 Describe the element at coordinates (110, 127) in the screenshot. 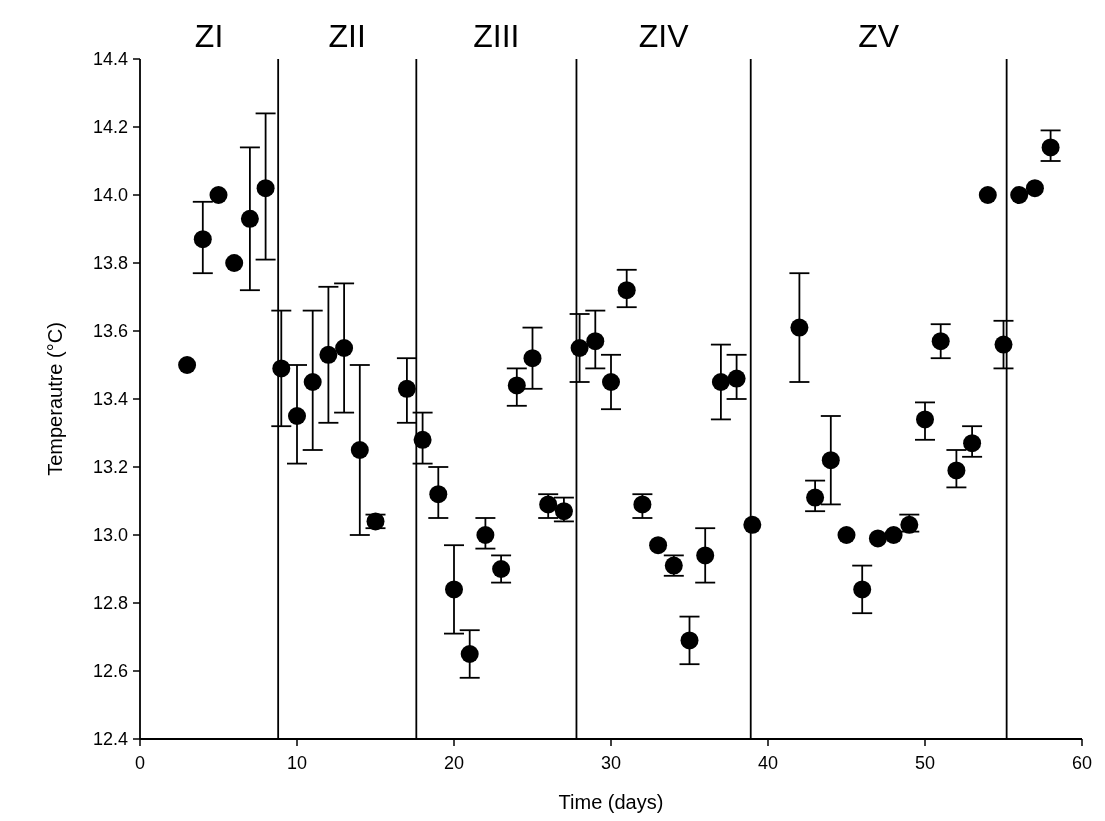

I see `y-tick-label: 14.2` at that location.